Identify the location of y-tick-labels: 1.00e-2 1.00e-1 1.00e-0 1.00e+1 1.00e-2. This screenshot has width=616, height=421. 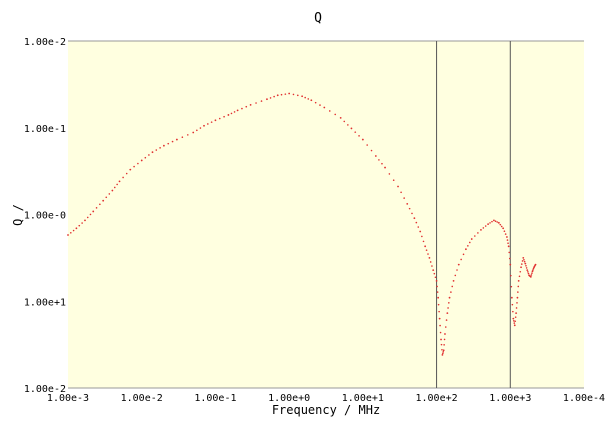
(45, 216).